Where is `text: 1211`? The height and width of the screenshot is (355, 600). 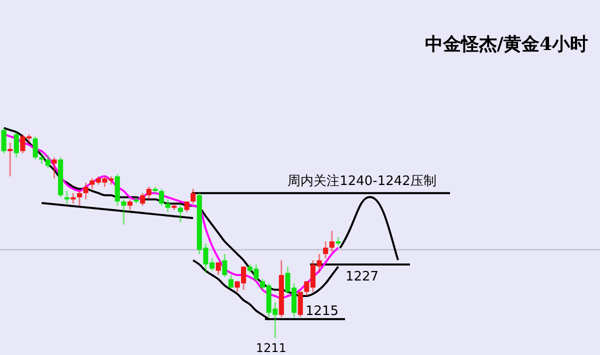
text: 1211 is located at coordinates (271, 348).